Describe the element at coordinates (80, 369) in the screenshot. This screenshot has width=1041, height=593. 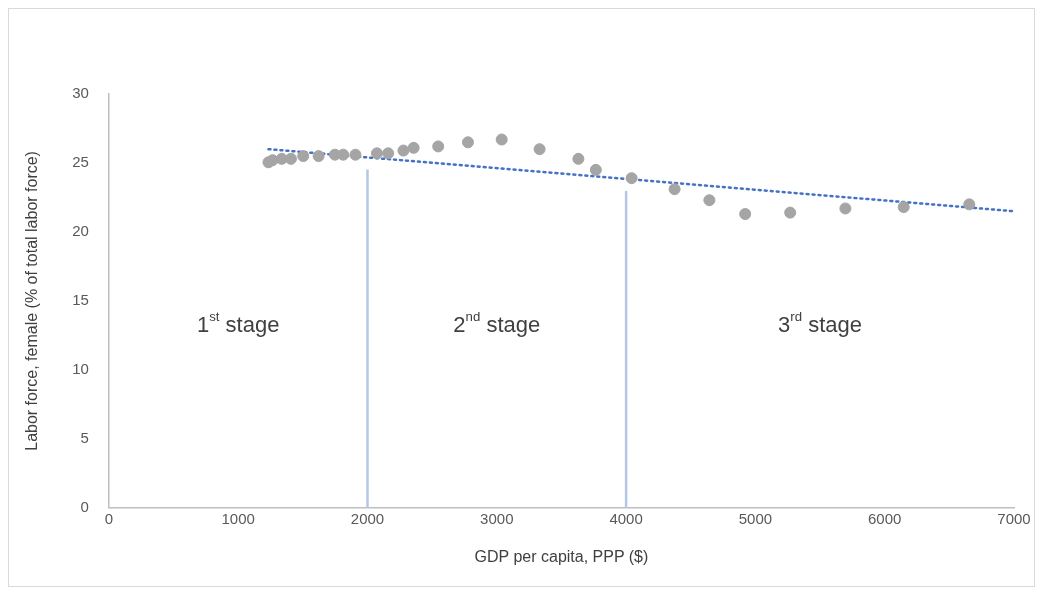
I see `y-tick-label: 10` at that location.